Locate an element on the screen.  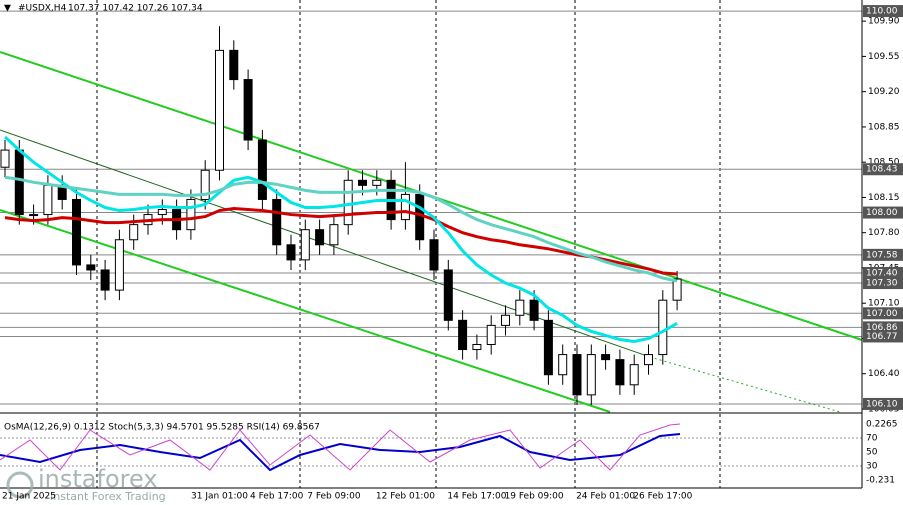
menu-arrow: ▼ is located at coordinates (7, 9).